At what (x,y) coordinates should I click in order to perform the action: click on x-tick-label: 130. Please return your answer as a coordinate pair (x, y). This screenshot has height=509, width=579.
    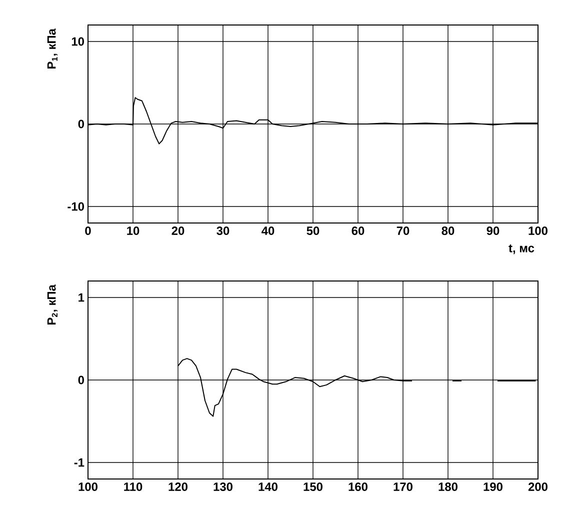
    Looking at the image, I should click on (223, 487).